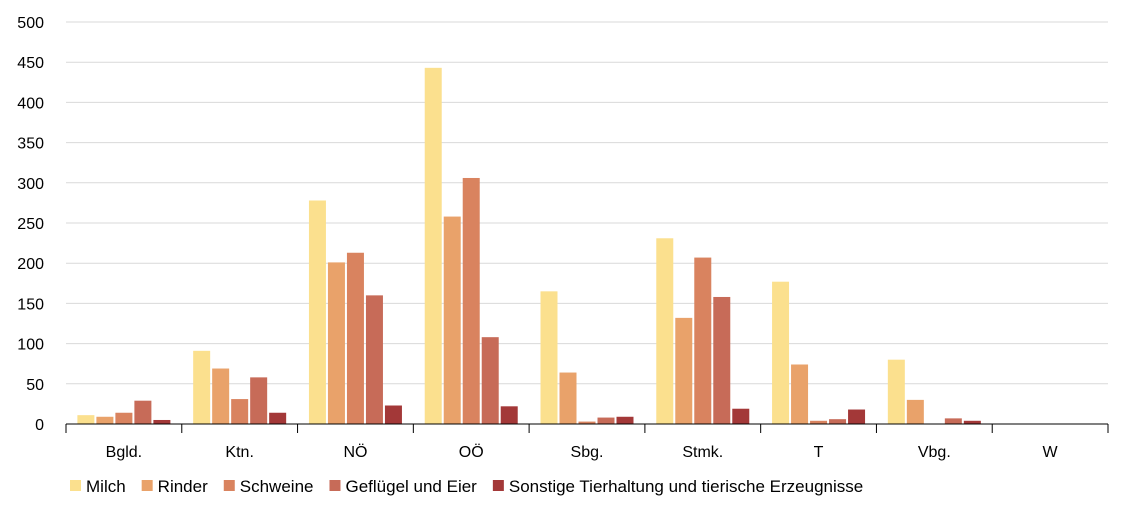 The height and width of the screenshot is (509, 1128). I want to click on y-tick-label: 100, so click(30, 345).